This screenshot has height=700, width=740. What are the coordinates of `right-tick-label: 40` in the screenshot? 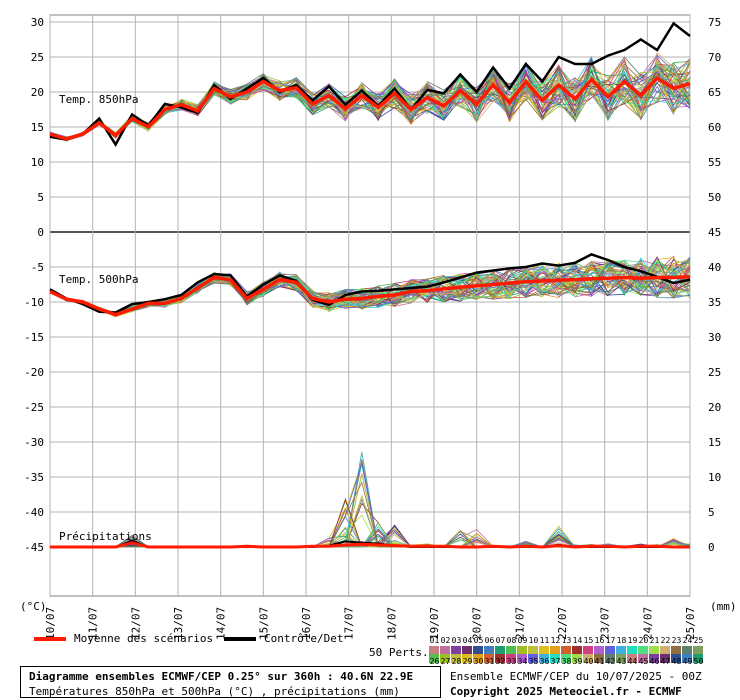 It's located at (714, 267).